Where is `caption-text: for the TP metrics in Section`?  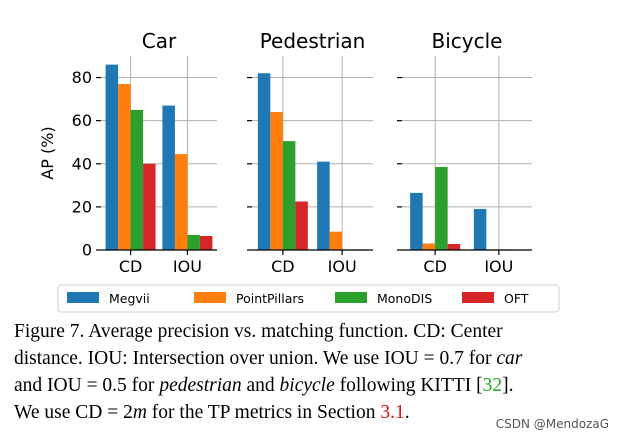
caption-text: for the TP metrics in Section is located at coordinates (263, 412).